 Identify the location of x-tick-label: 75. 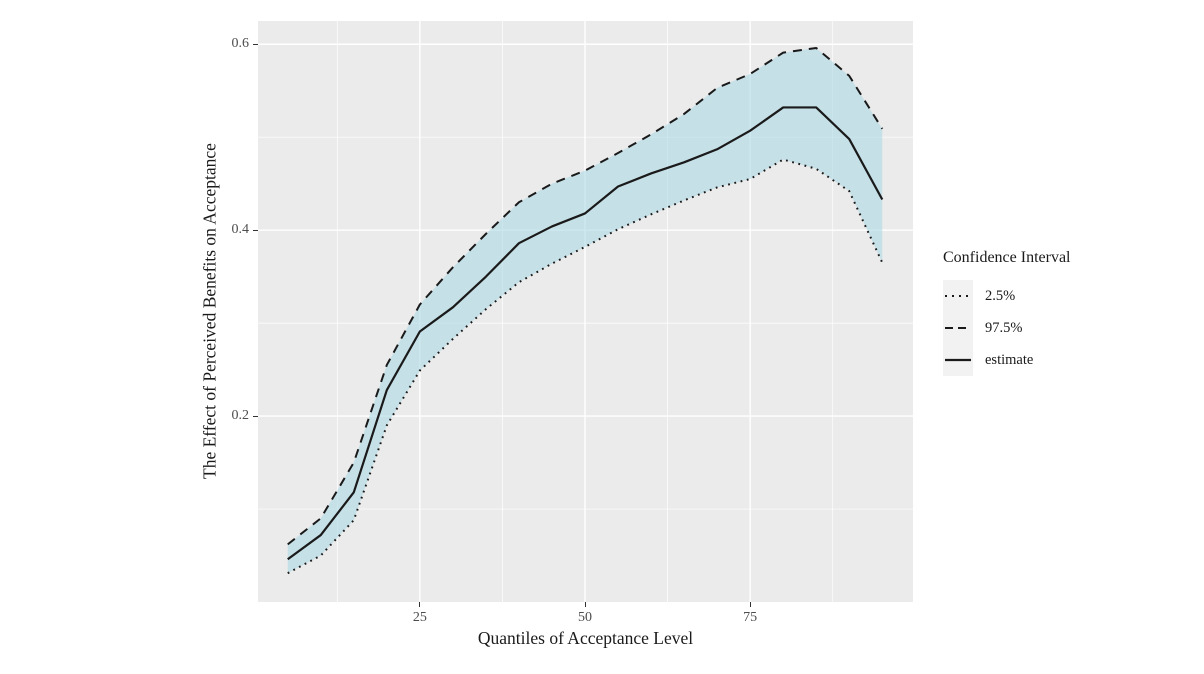
(750, 617).